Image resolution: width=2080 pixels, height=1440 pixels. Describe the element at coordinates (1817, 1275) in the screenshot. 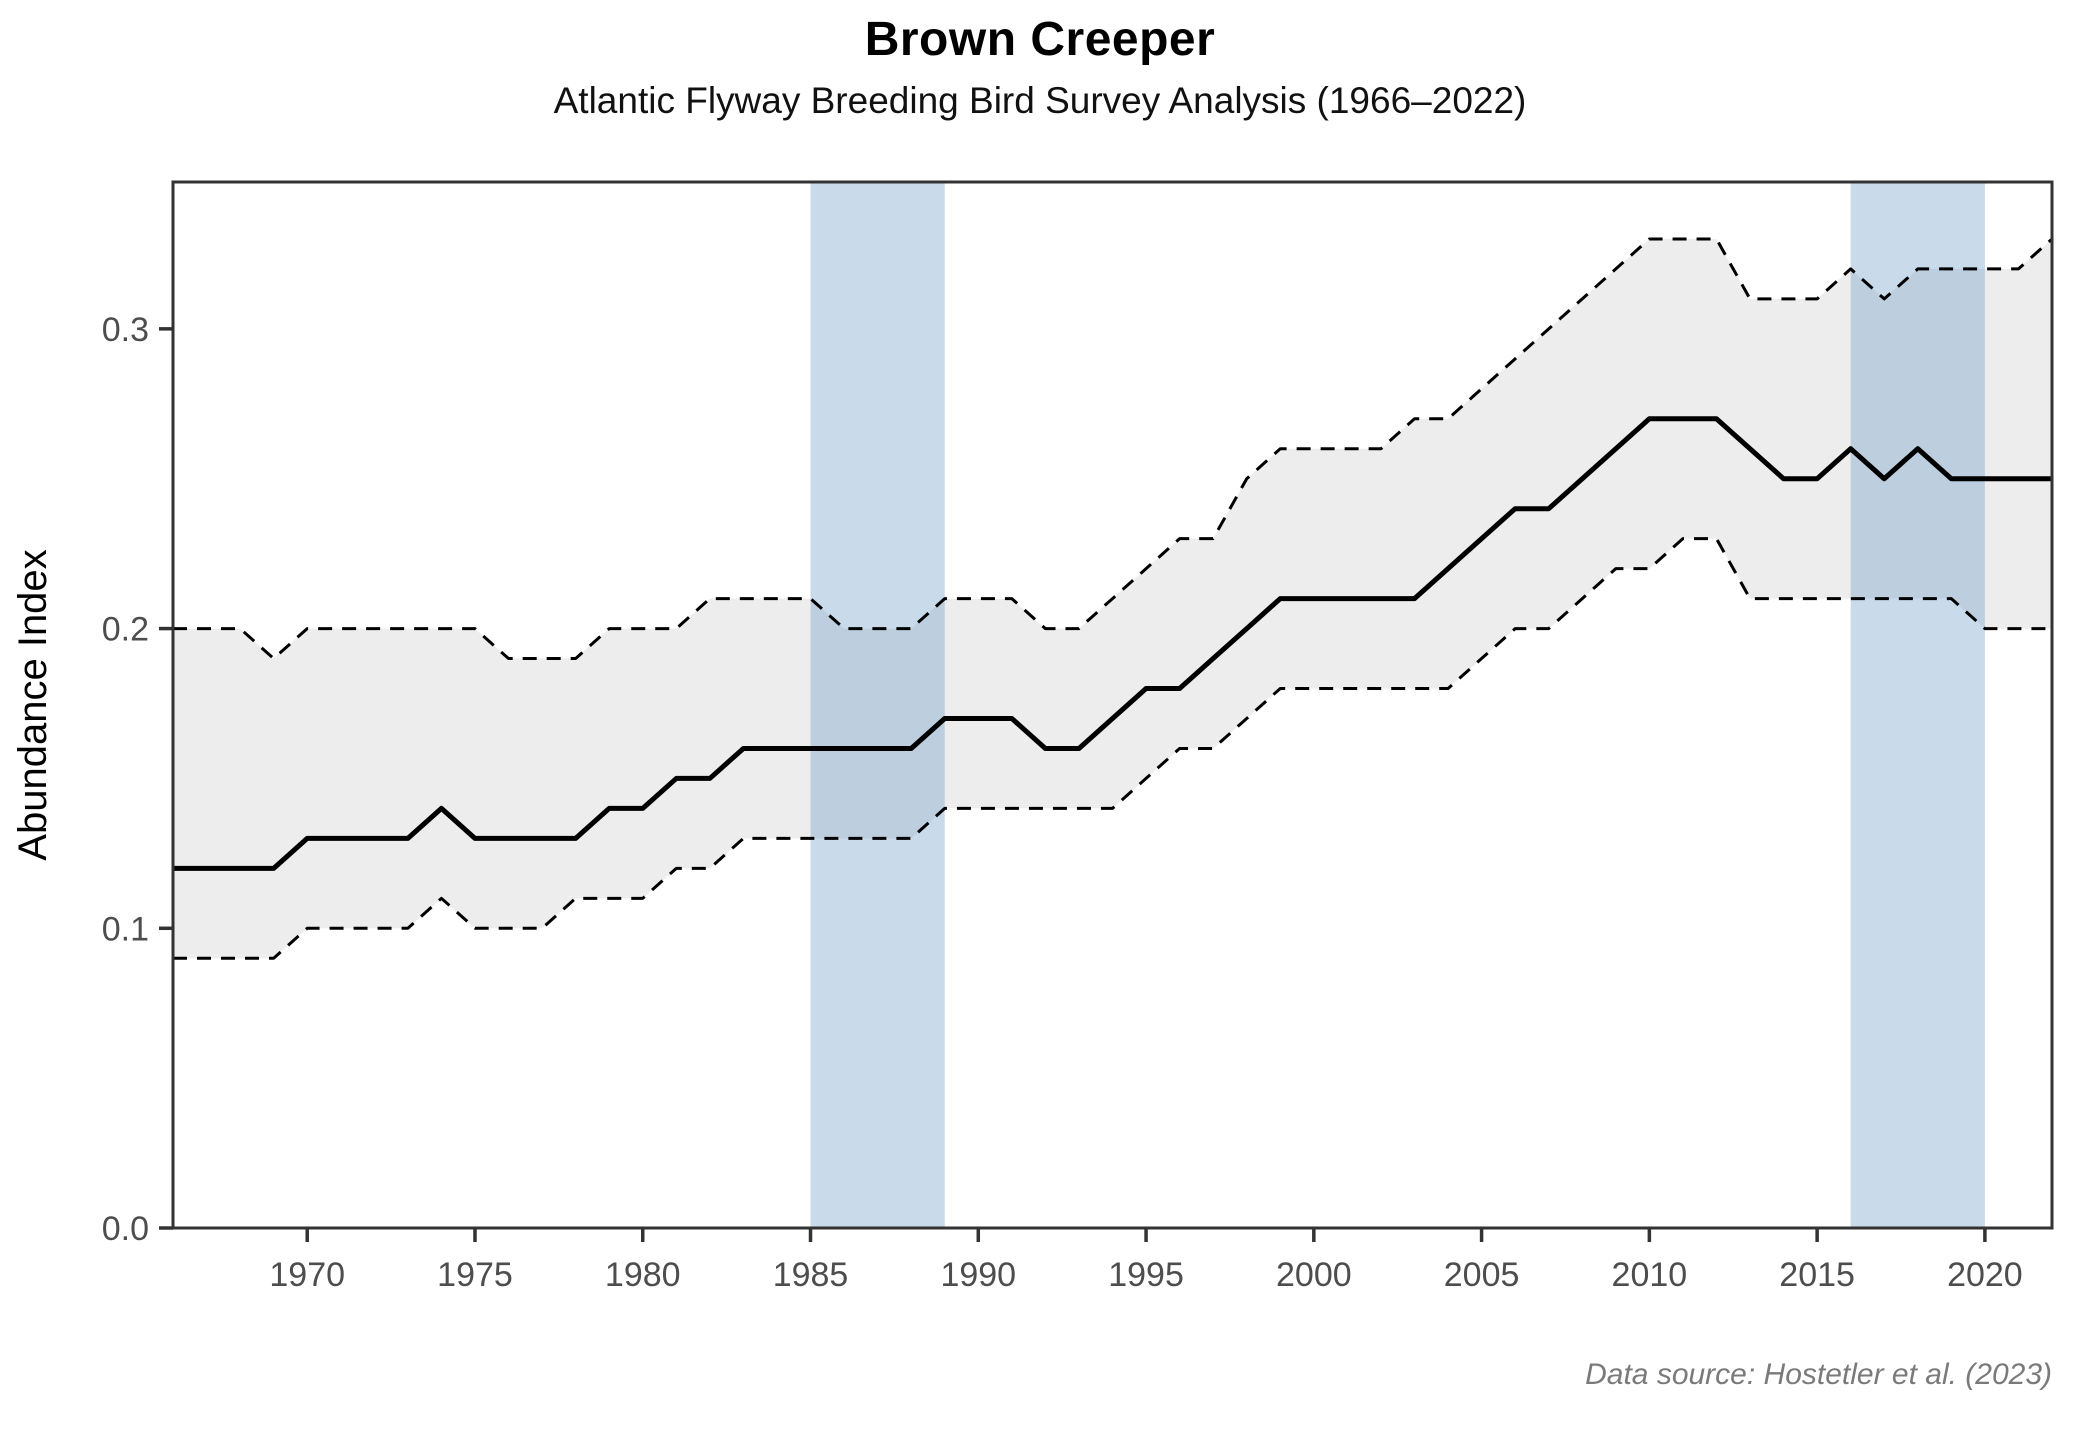

I see `x-axis-tick-label: 2015` at that location.